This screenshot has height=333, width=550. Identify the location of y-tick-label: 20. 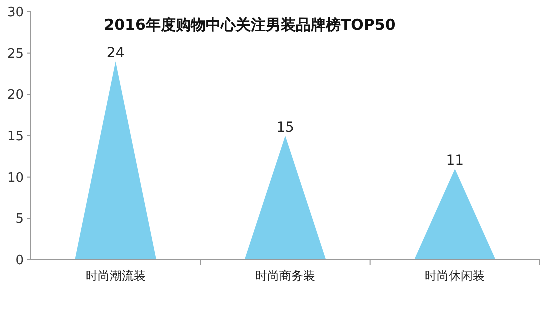
(15, 96).